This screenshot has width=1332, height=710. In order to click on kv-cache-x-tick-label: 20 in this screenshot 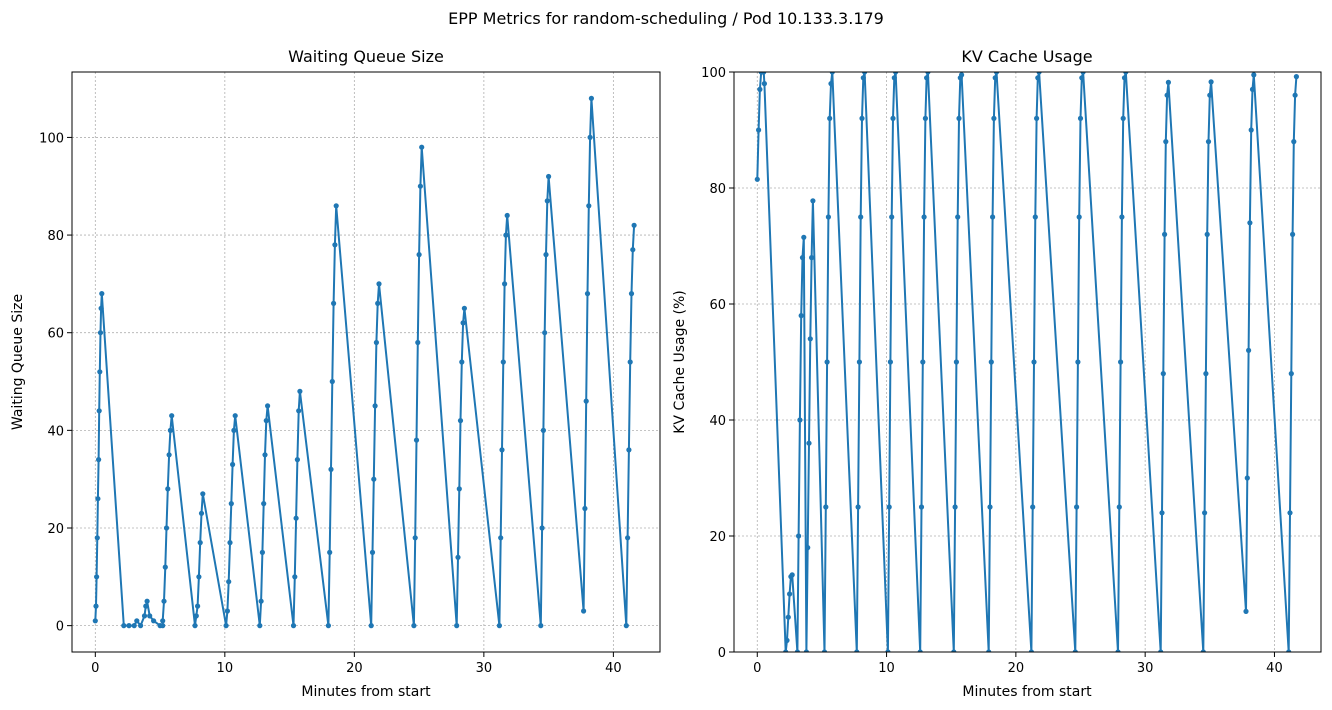, I will do `click(1016, 668)`.